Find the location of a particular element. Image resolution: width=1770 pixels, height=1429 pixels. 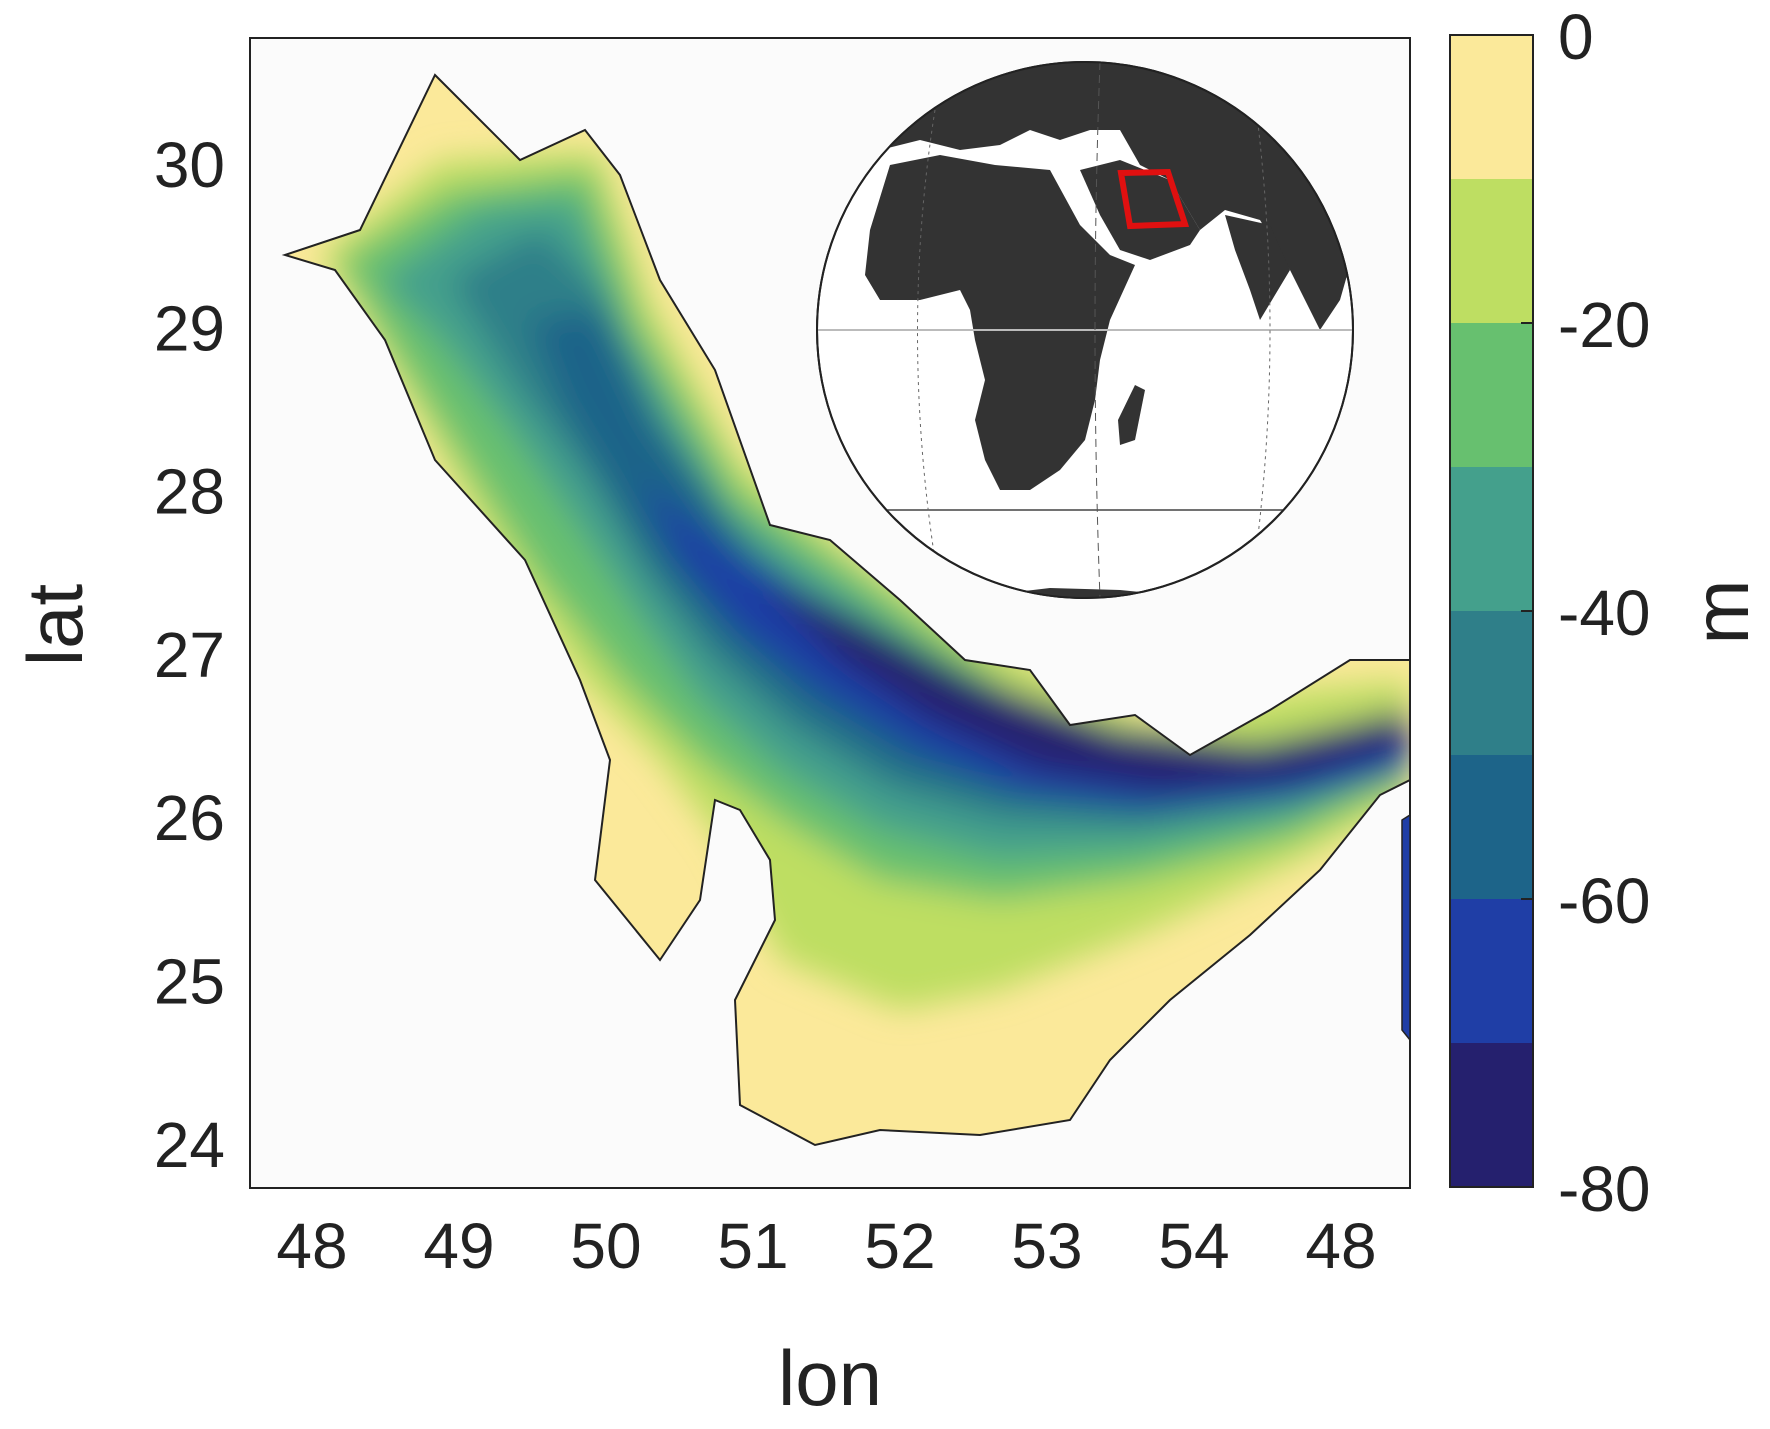

globe-meridian-right is located at coordinates (1262, 330).